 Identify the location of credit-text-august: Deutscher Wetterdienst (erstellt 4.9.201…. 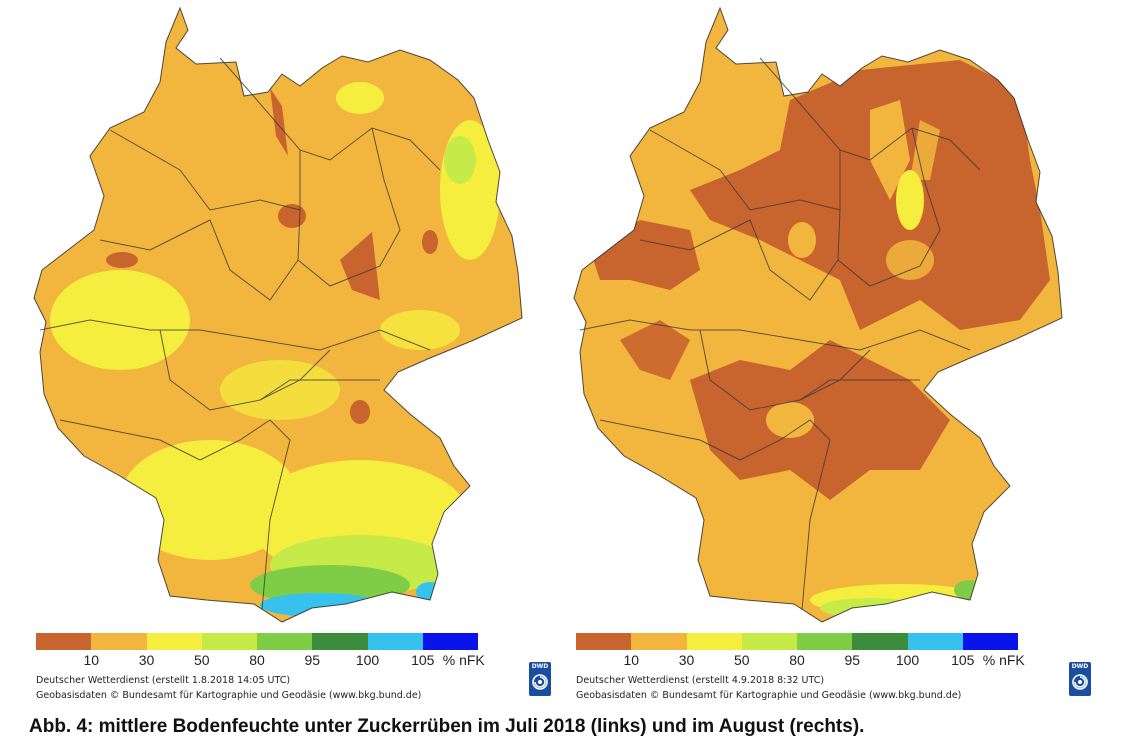
(768, 688).